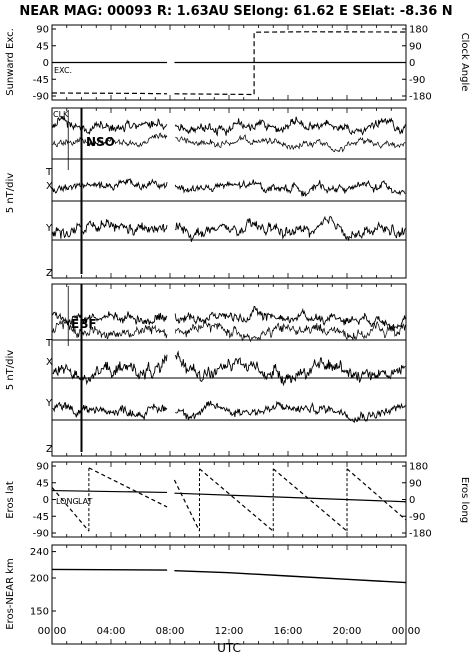  I want to click on ylabel-eros-lat: Eros lat, so click(10, 500).